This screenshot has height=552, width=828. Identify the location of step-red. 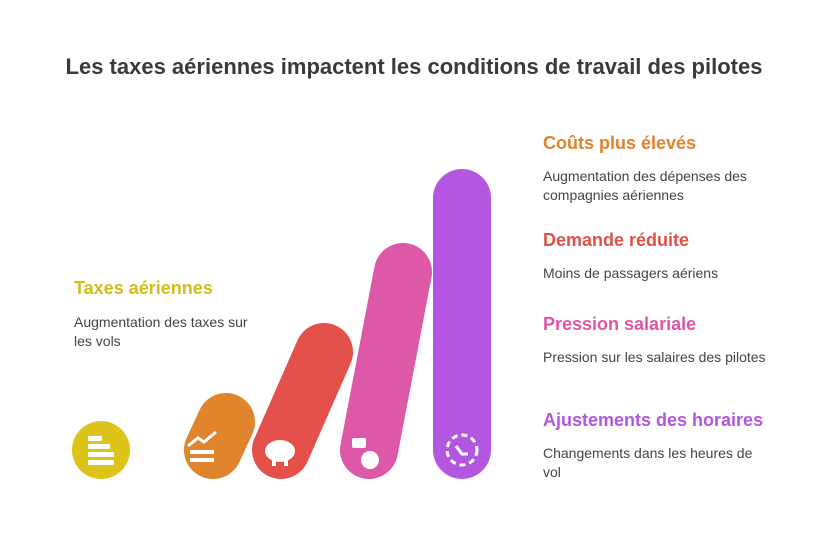
(302, 401).